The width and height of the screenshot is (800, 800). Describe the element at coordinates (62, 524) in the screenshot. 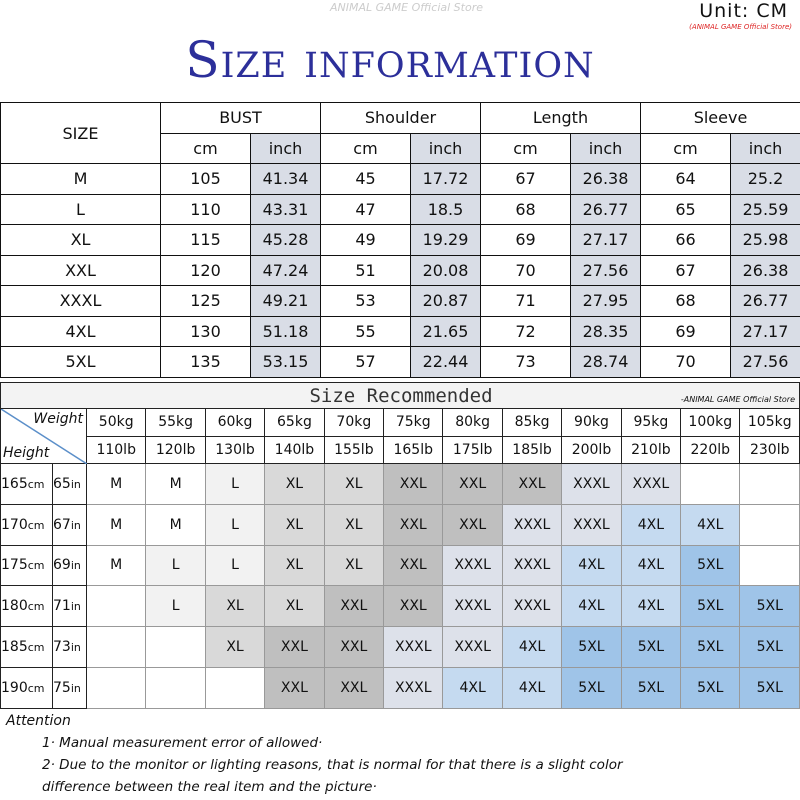

I see `height-in: 67` at that location.